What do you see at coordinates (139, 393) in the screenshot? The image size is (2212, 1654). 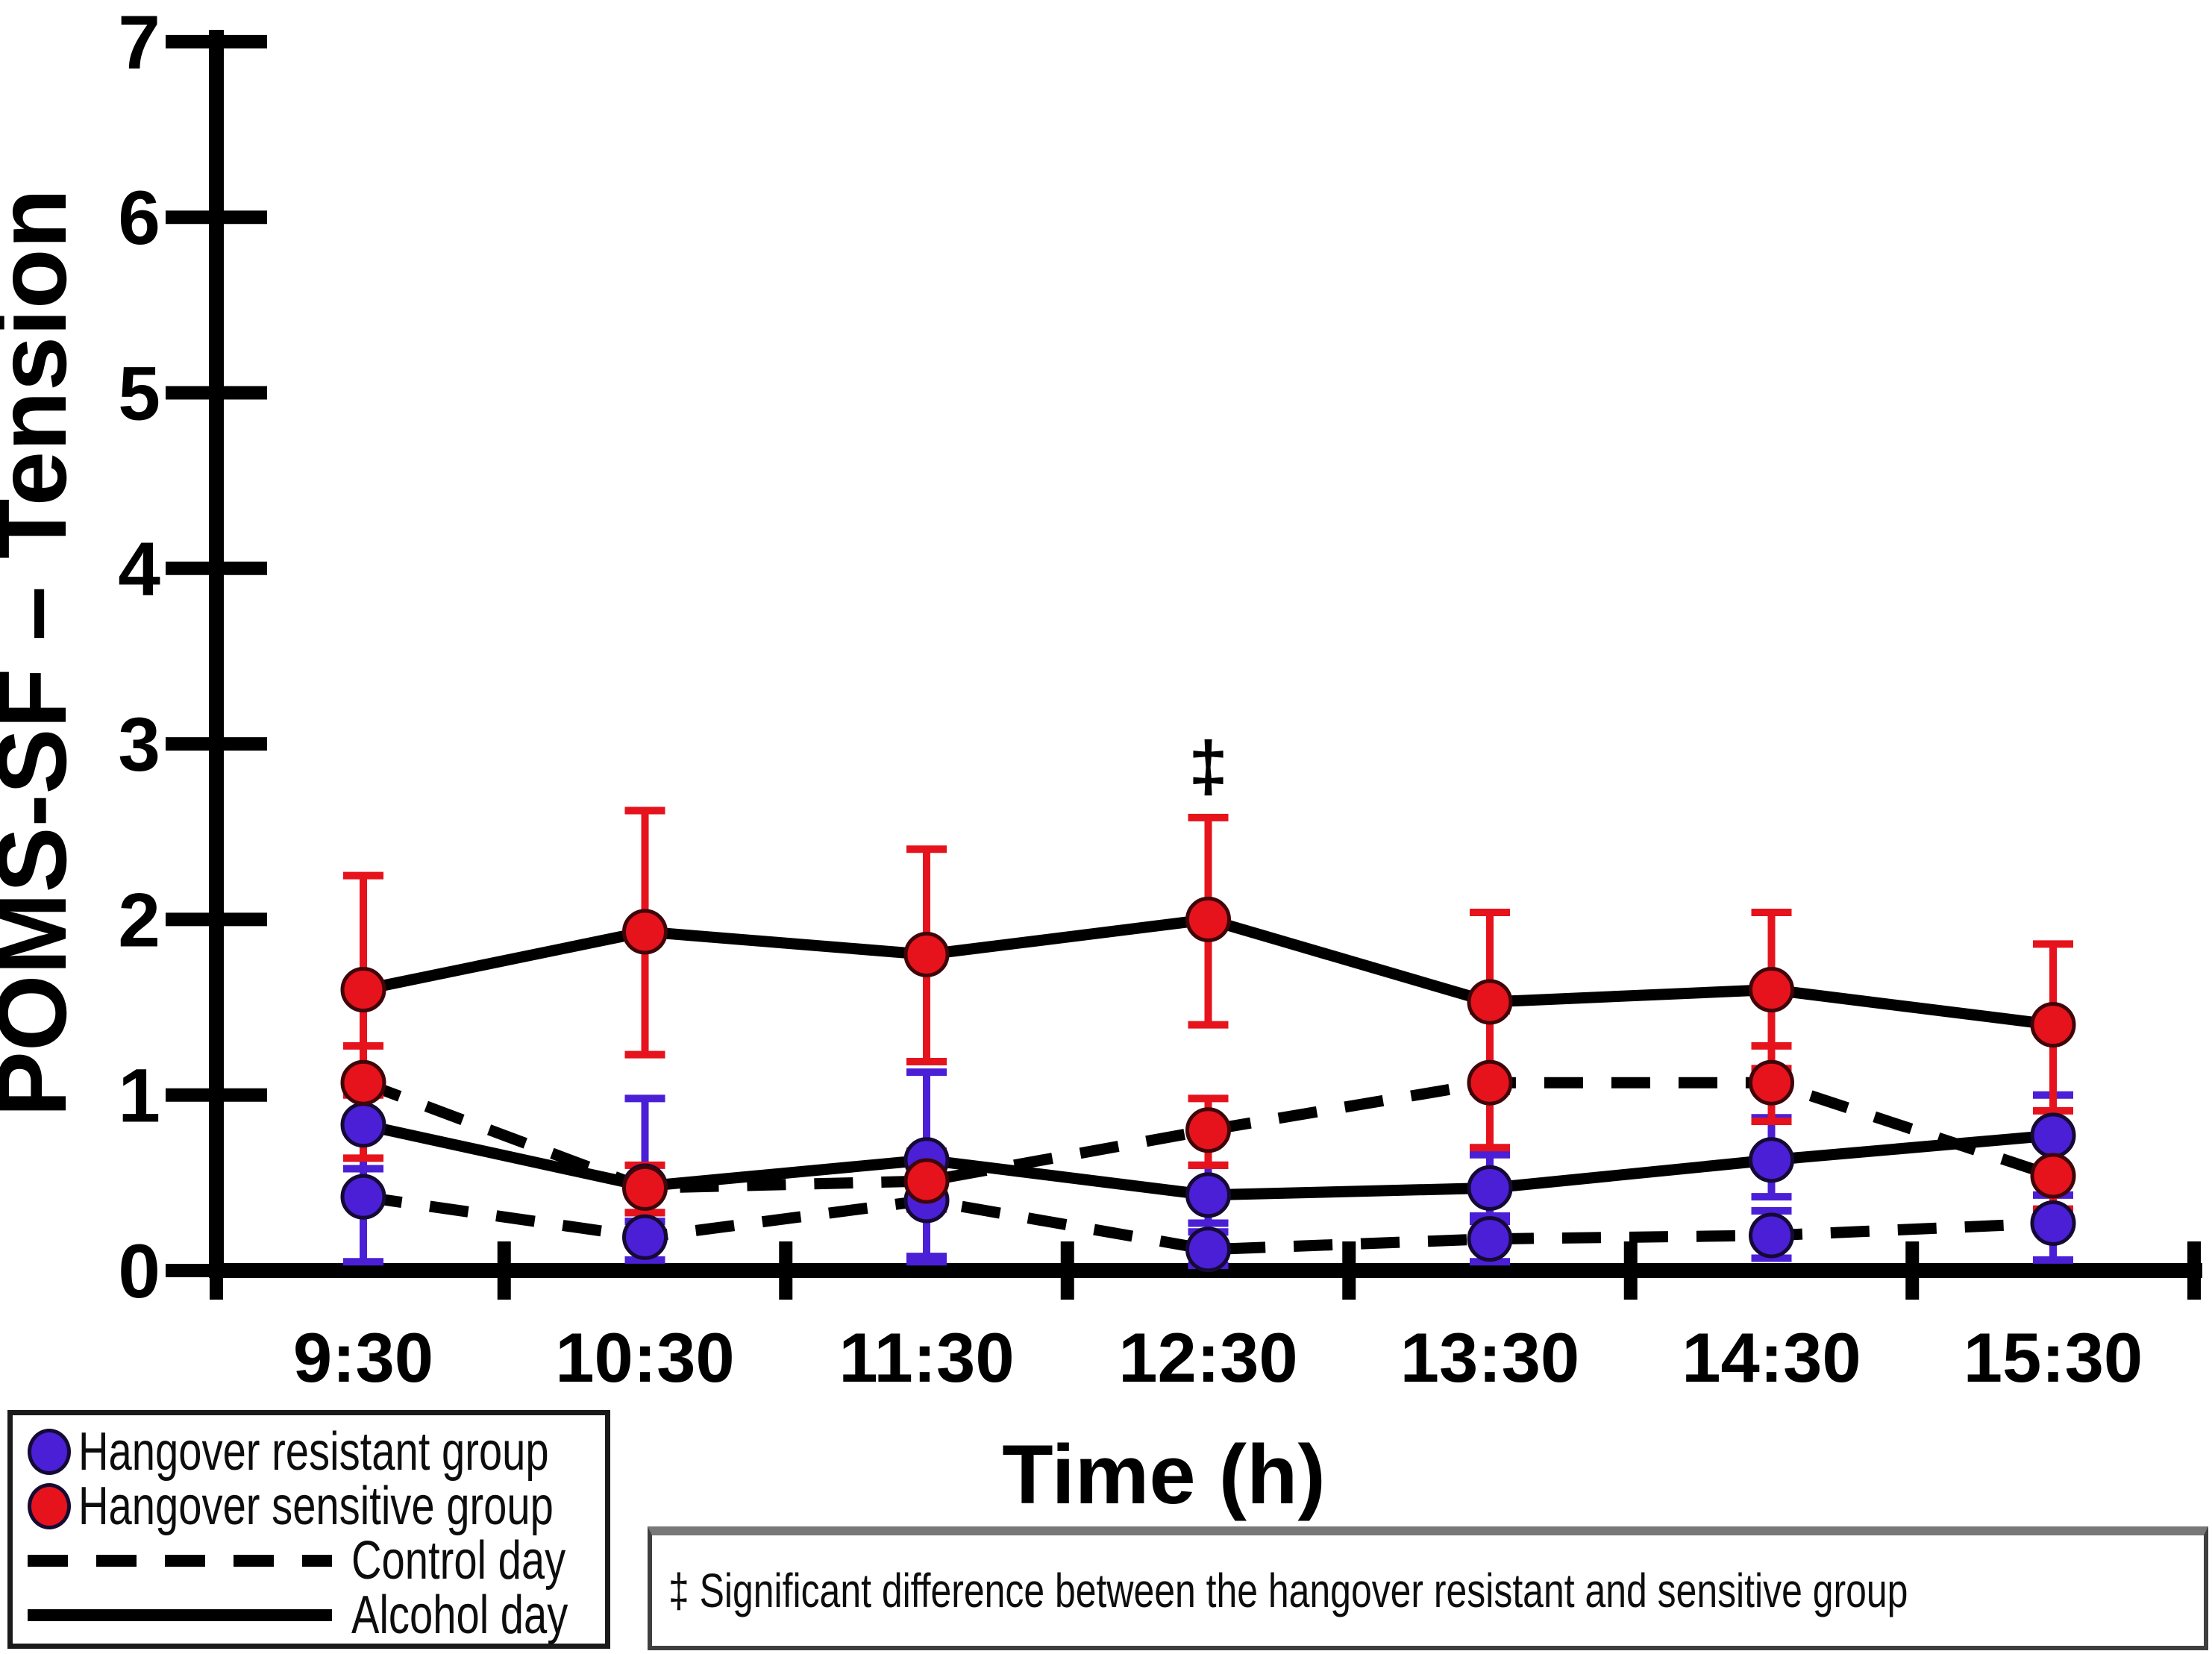 I see `y-tick-label: 5` at bounding box center [139, 393].